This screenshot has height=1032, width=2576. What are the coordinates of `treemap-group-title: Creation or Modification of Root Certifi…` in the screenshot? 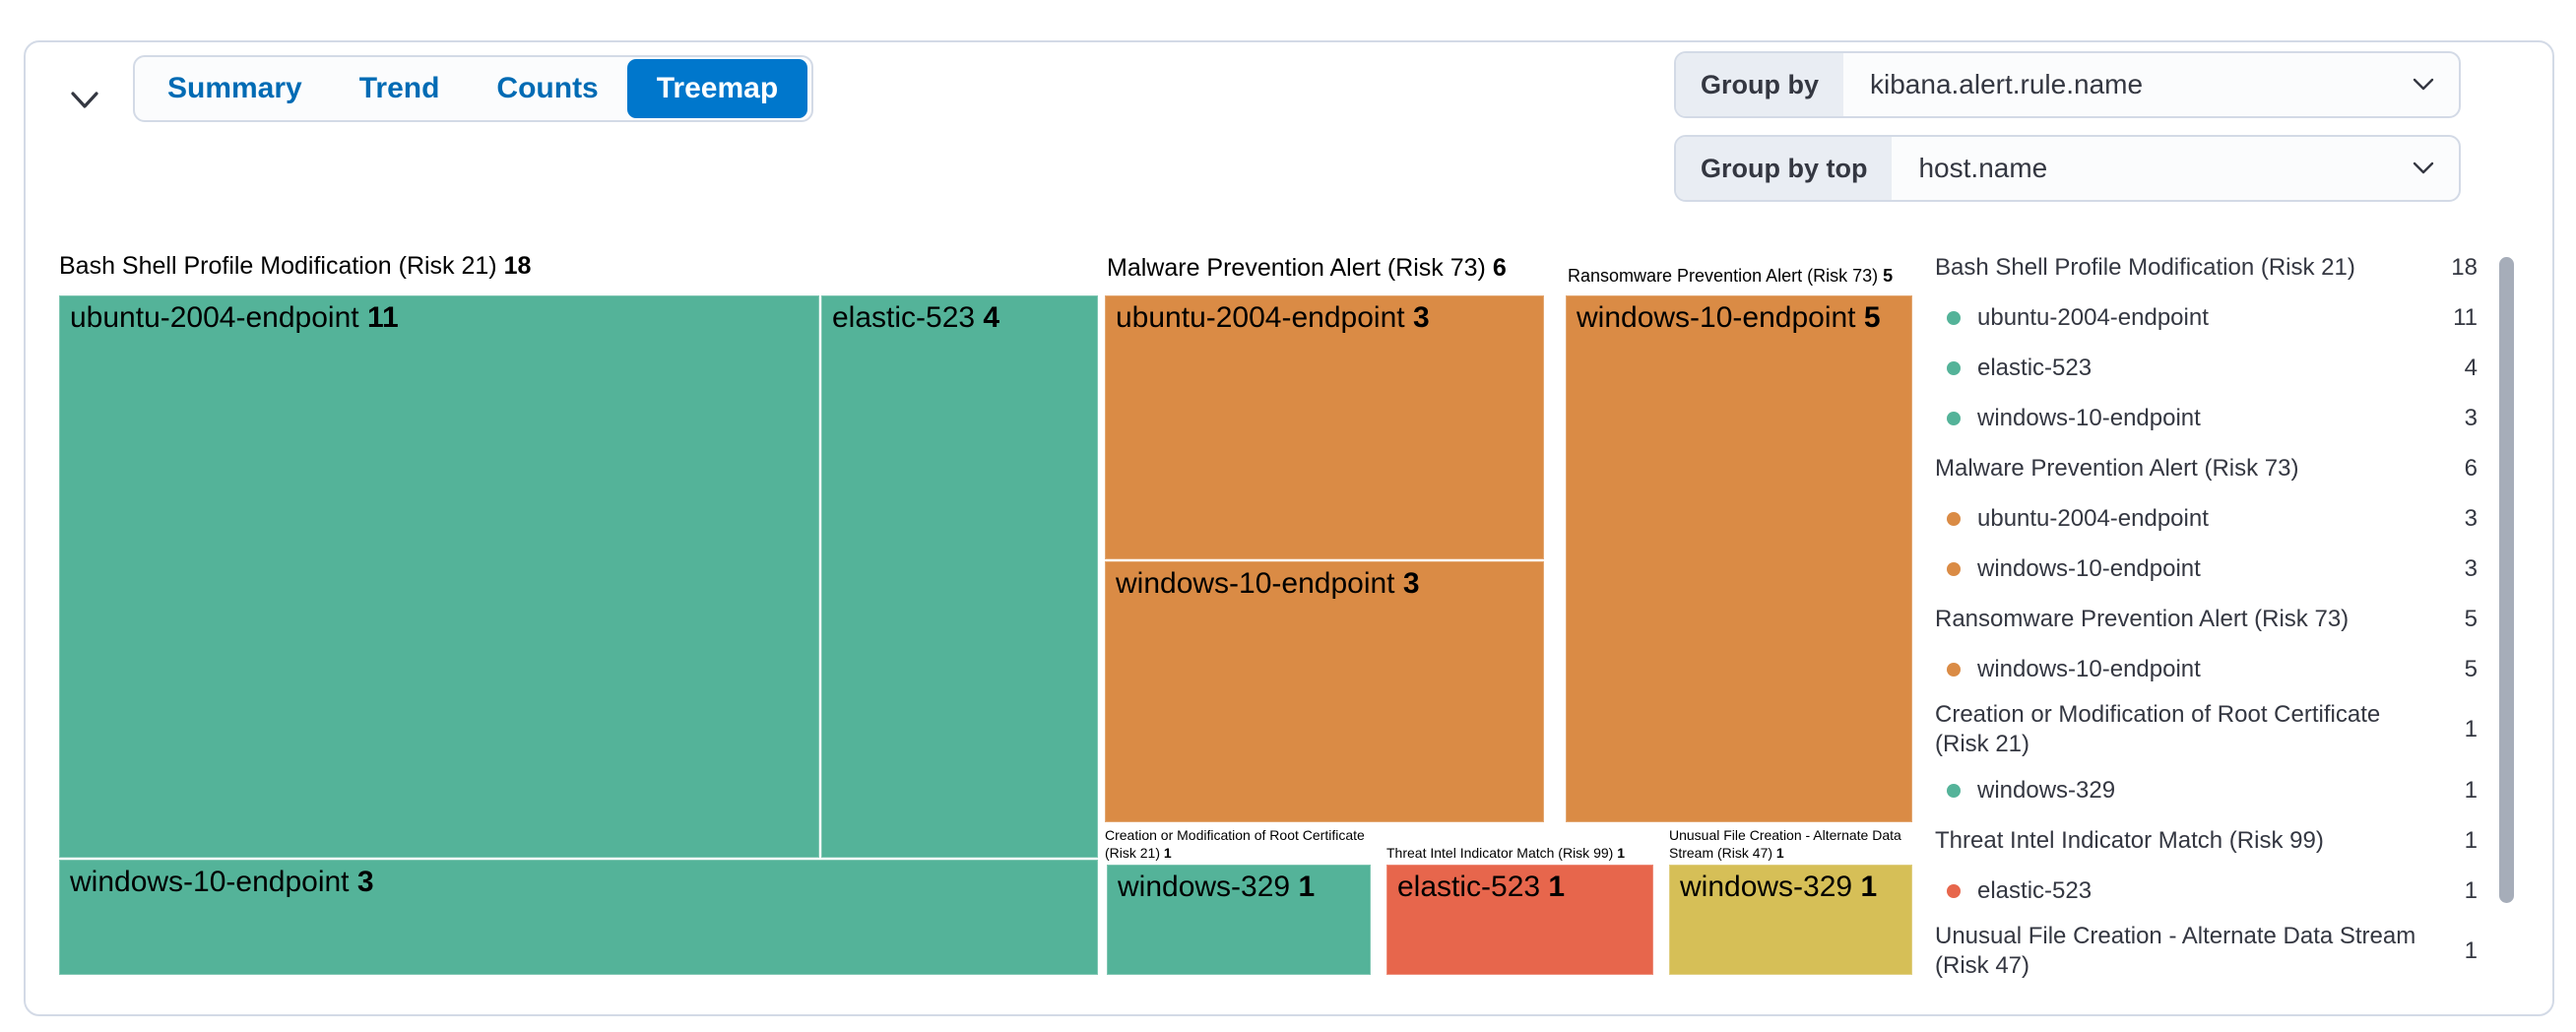 It's located at (1235, 843).